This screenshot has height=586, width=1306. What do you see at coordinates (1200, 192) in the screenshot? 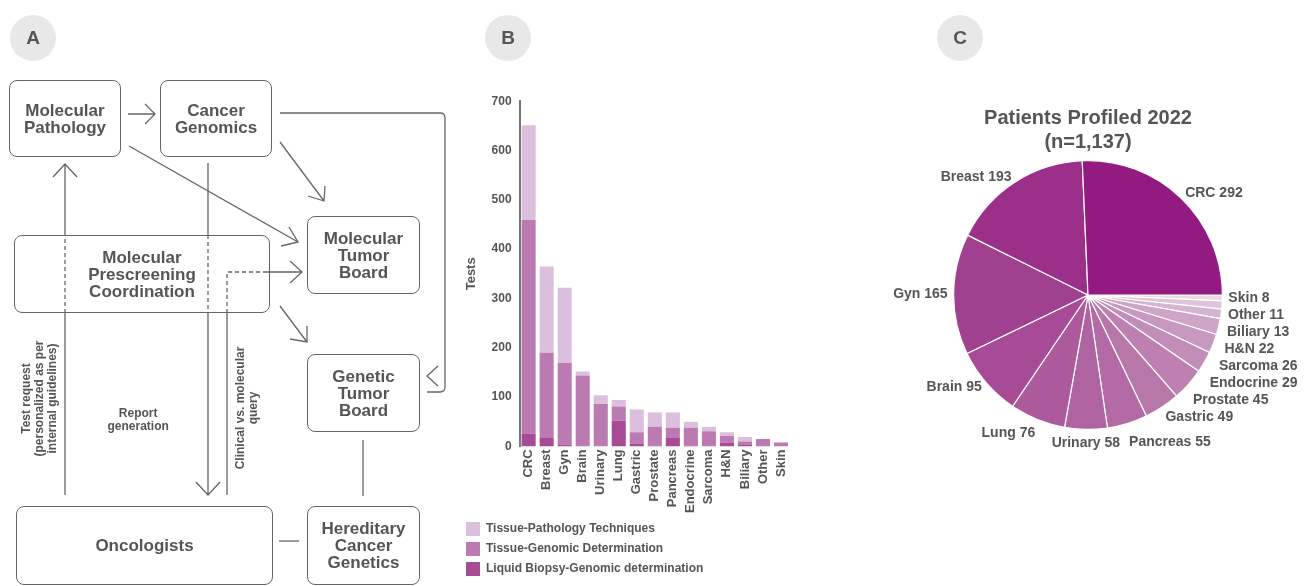
I see `slice-label: CRC` at bounding box center [1200, 192].